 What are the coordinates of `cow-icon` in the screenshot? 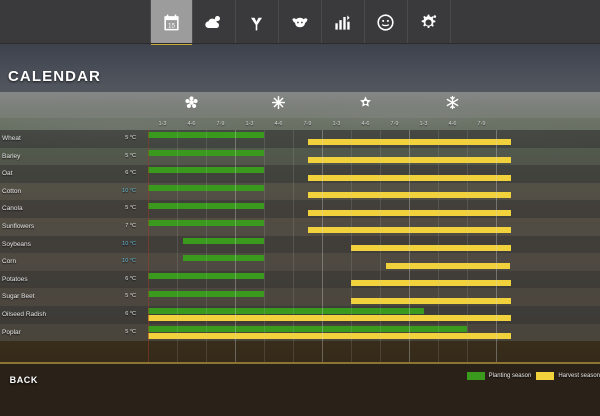 It's located at (299, 22).